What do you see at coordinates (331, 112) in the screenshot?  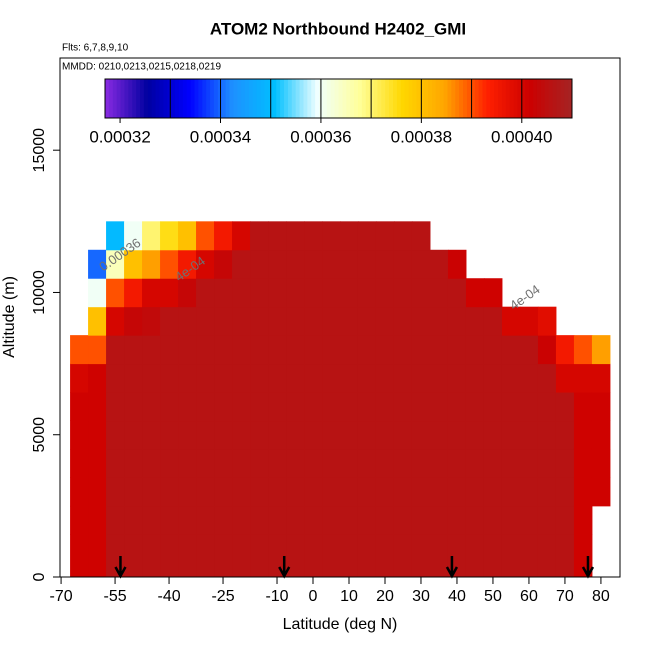 I see `colorbar: 0.00032 0.00034 0.00036 0.00038 0.00040` at bounding box center [331, 112].